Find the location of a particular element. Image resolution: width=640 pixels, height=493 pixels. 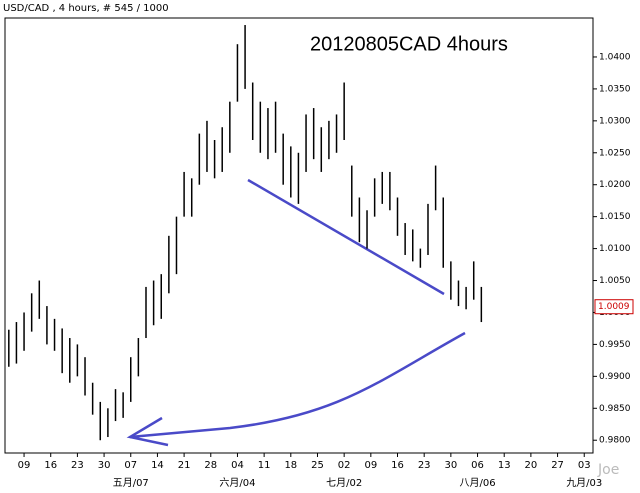

x-tick-label: 18 is located at coordinates (290, 465).